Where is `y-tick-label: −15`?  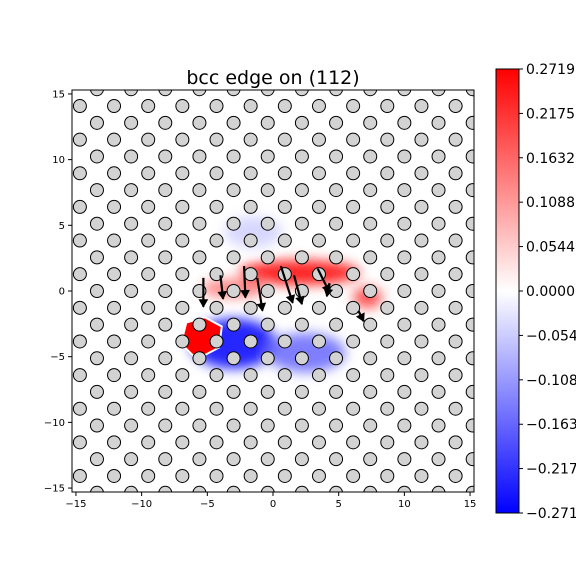
y-tick-label: −15 is located at coordinates (54, 489).